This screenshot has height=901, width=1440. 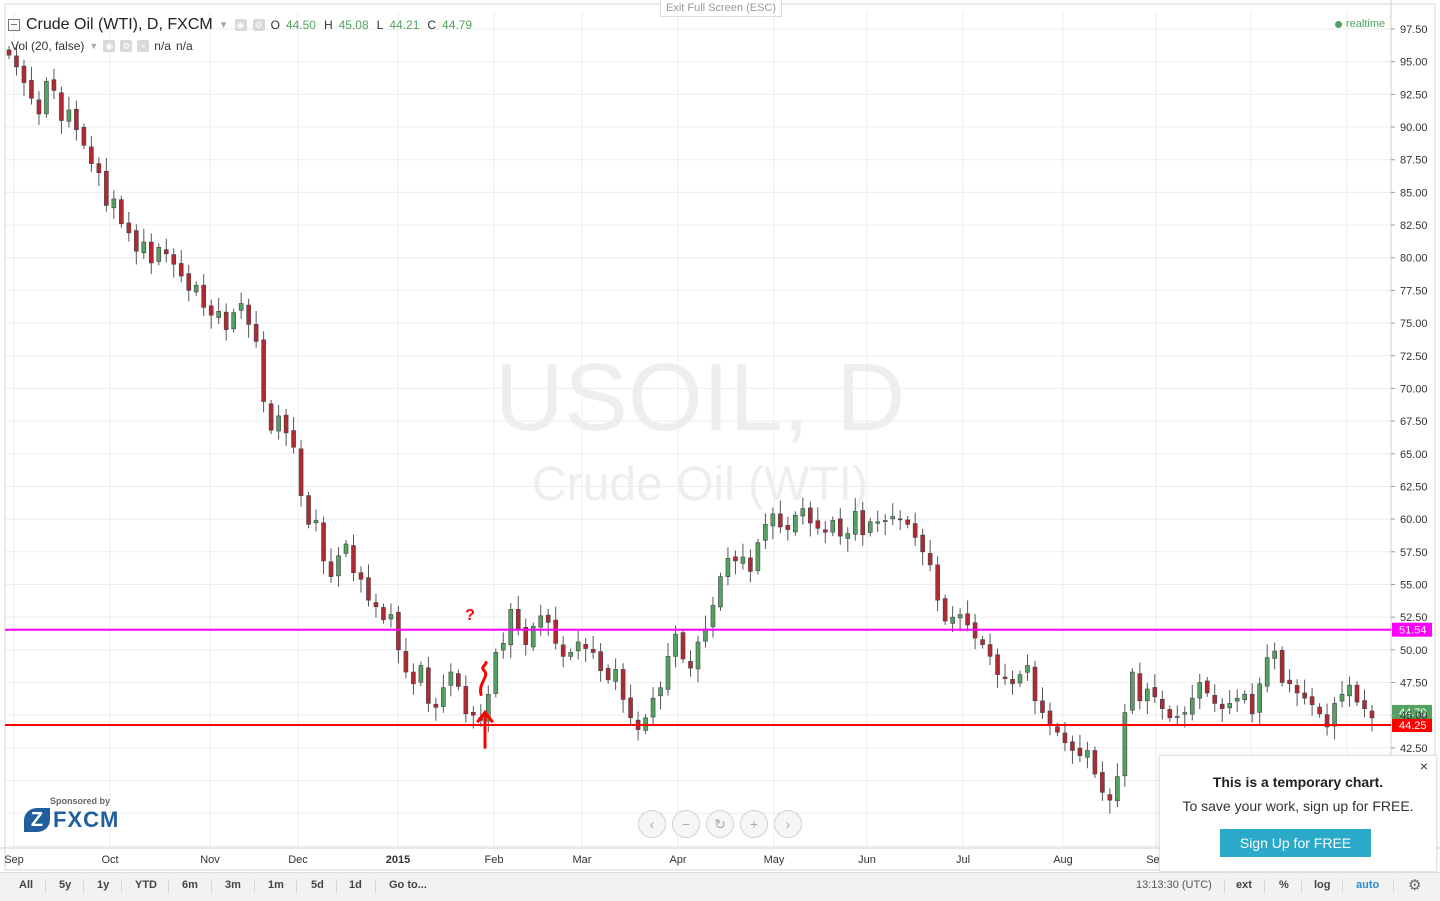 I want to click on range-all-button: All, so click(x=26, y=885).